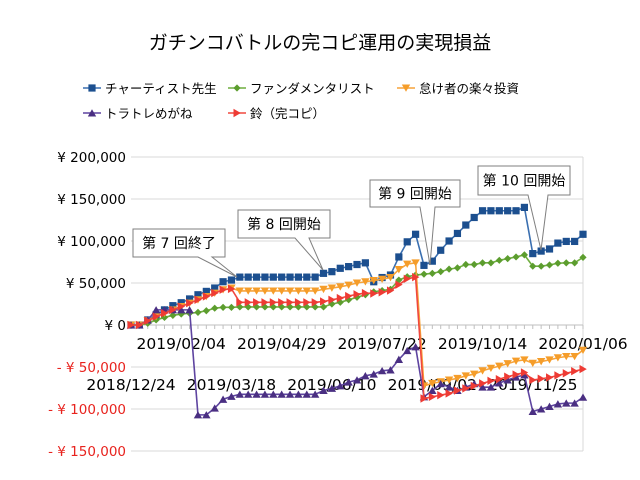  What do you see at coordinates (582, 344) in the screenshot?
I see `x-tick-label: 2020/01/06` at bounding box center [582, 344].